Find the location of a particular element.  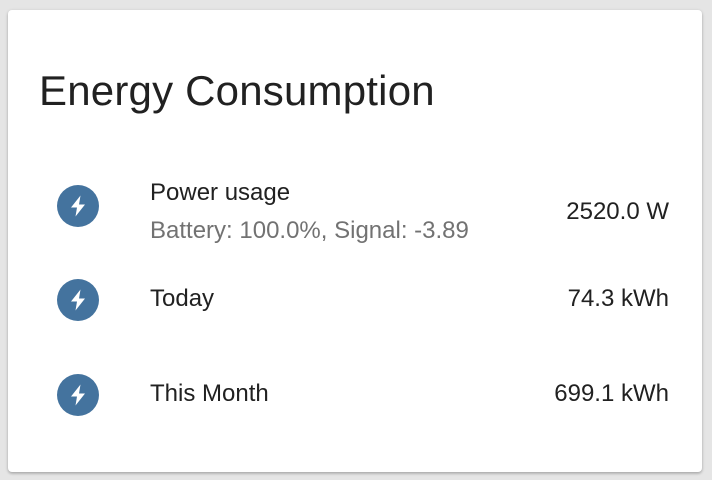

entity-row-today: Today 74.3 kWh is located at coordinates (355, 300).